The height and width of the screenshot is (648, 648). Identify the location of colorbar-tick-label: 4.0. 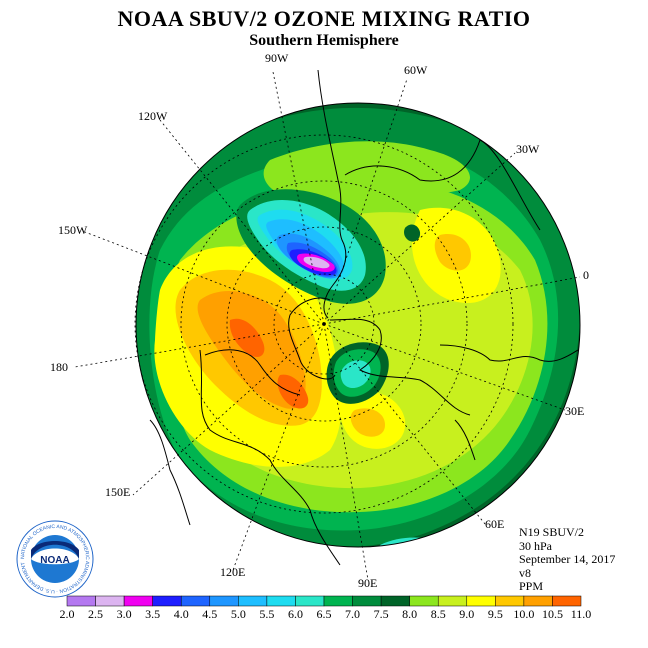
(181, 614).